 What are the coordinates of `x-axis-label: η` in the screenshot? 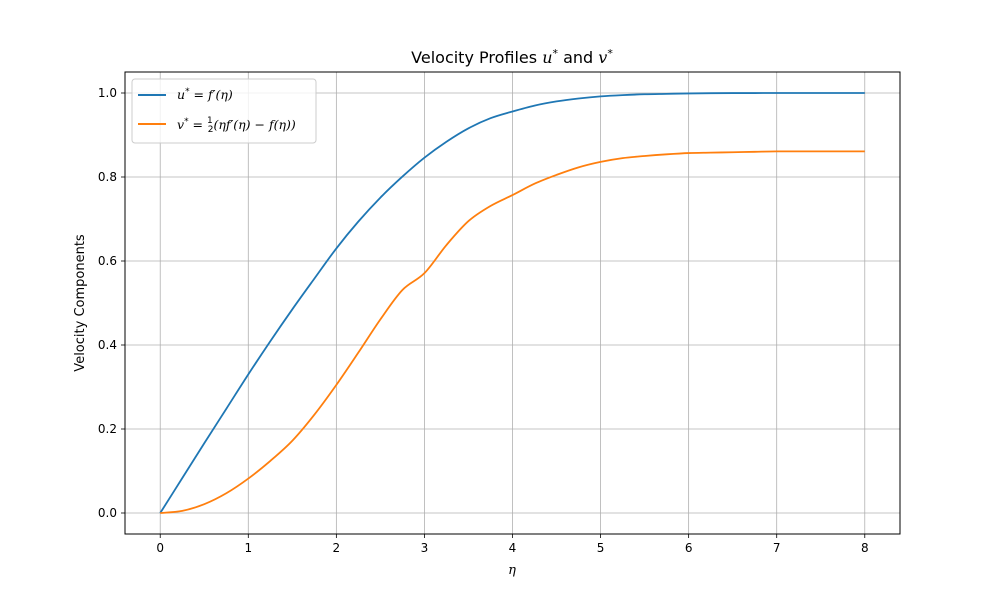 It's located at (512, 570).